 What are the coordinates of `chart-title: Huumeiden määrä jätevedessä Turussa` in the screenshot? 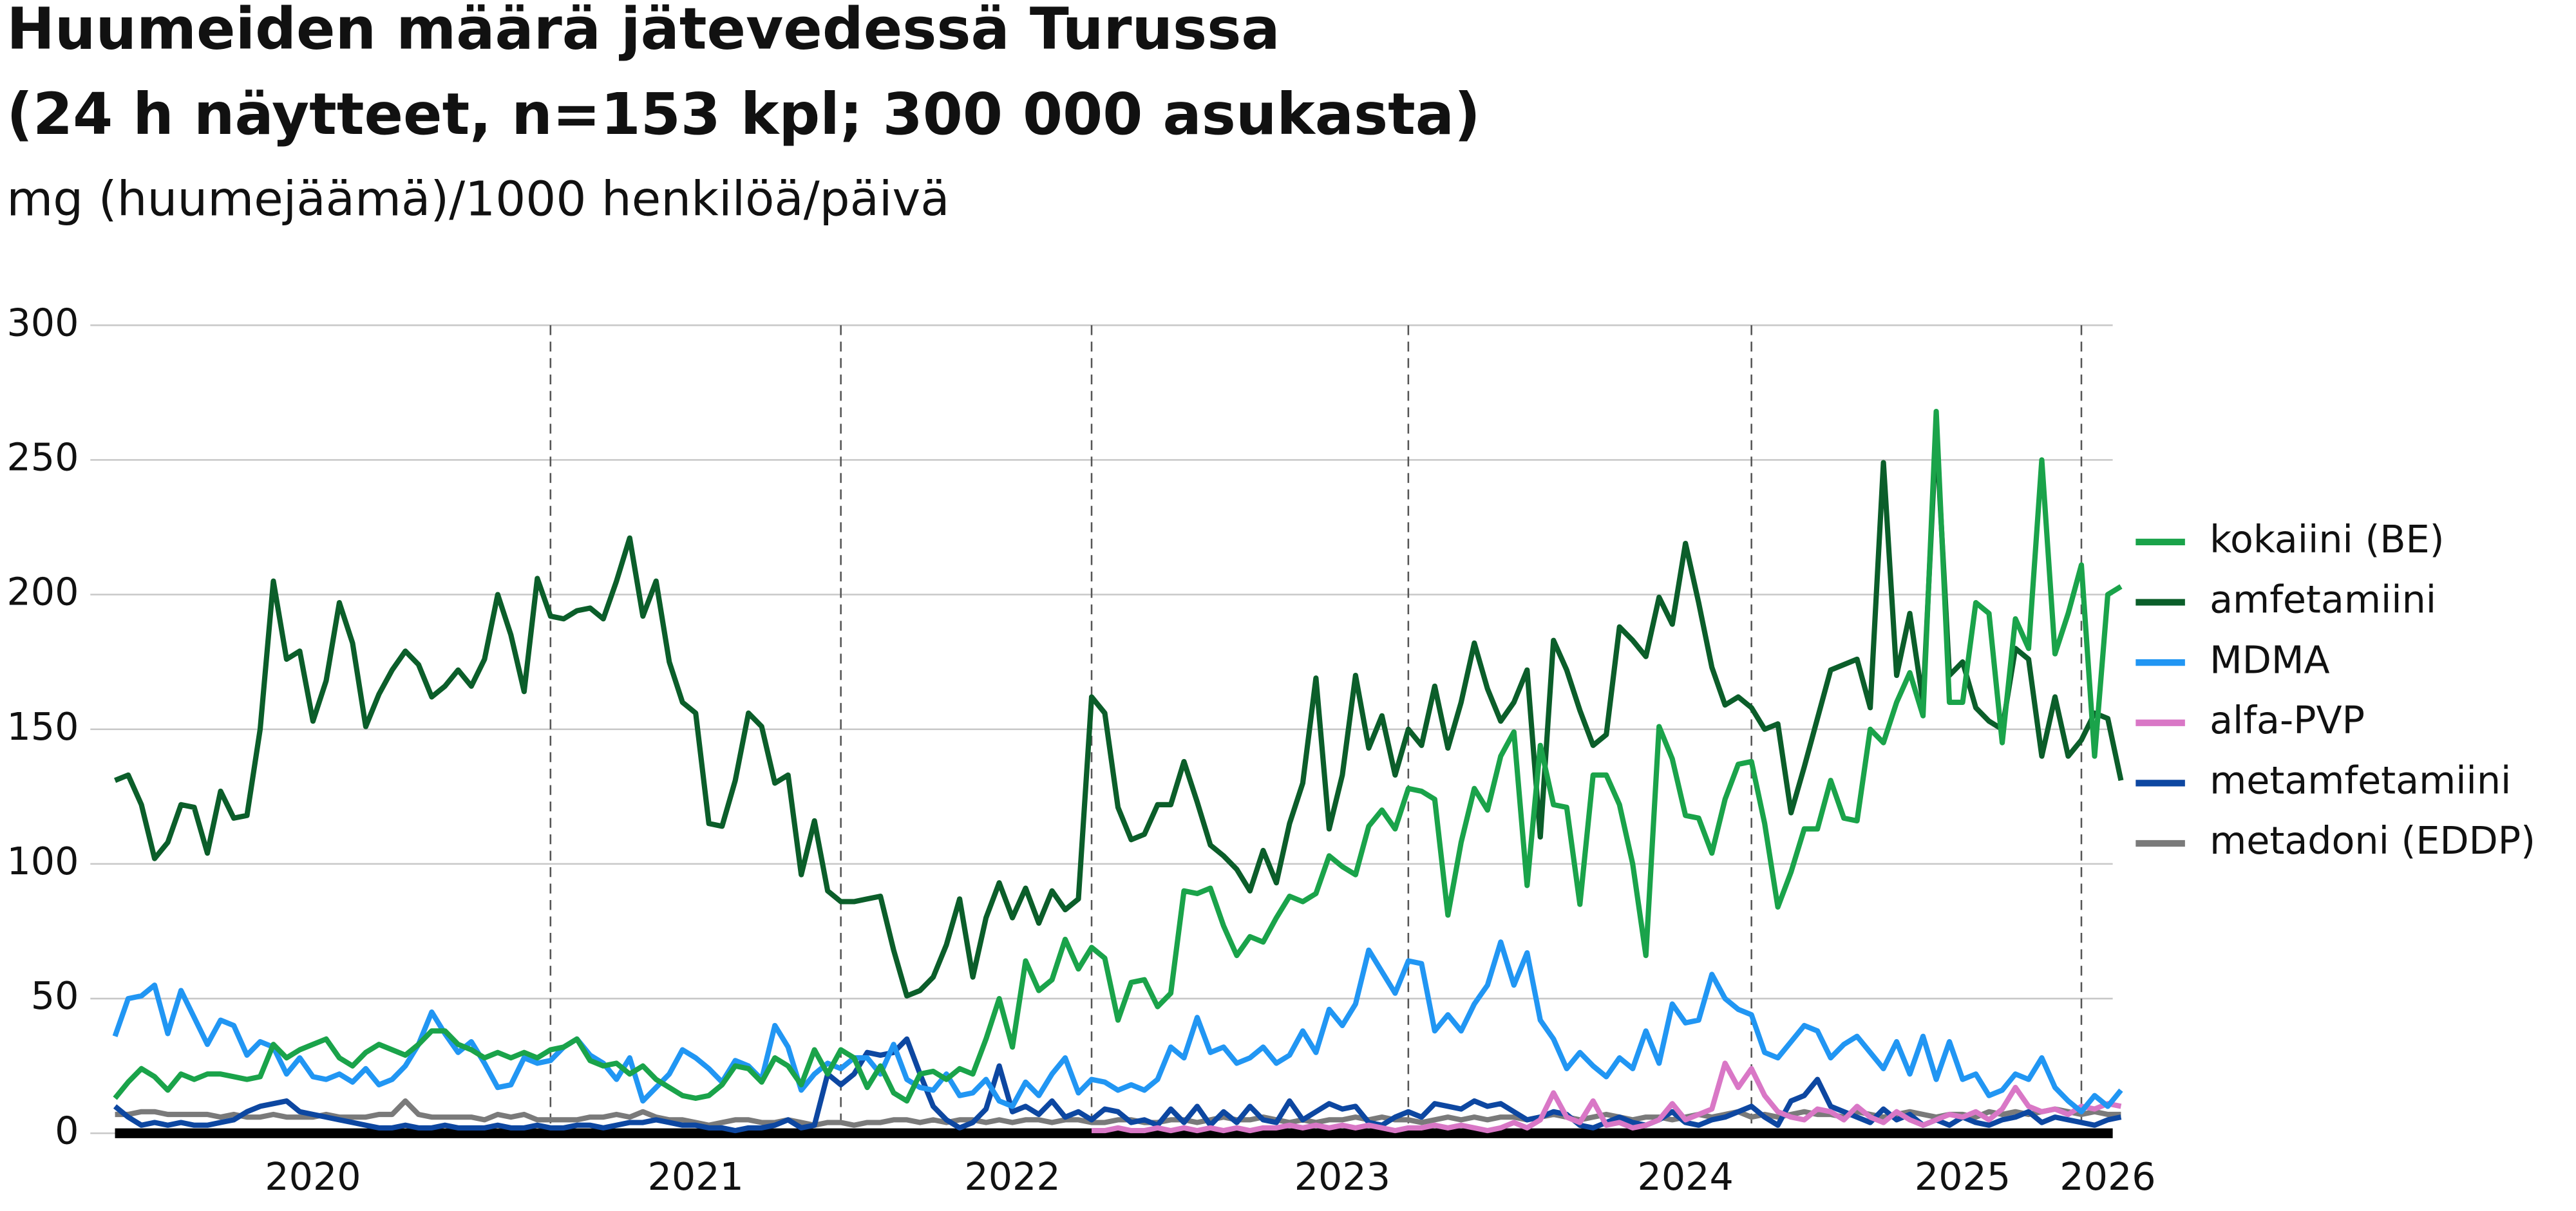 It's located at (643, 31).